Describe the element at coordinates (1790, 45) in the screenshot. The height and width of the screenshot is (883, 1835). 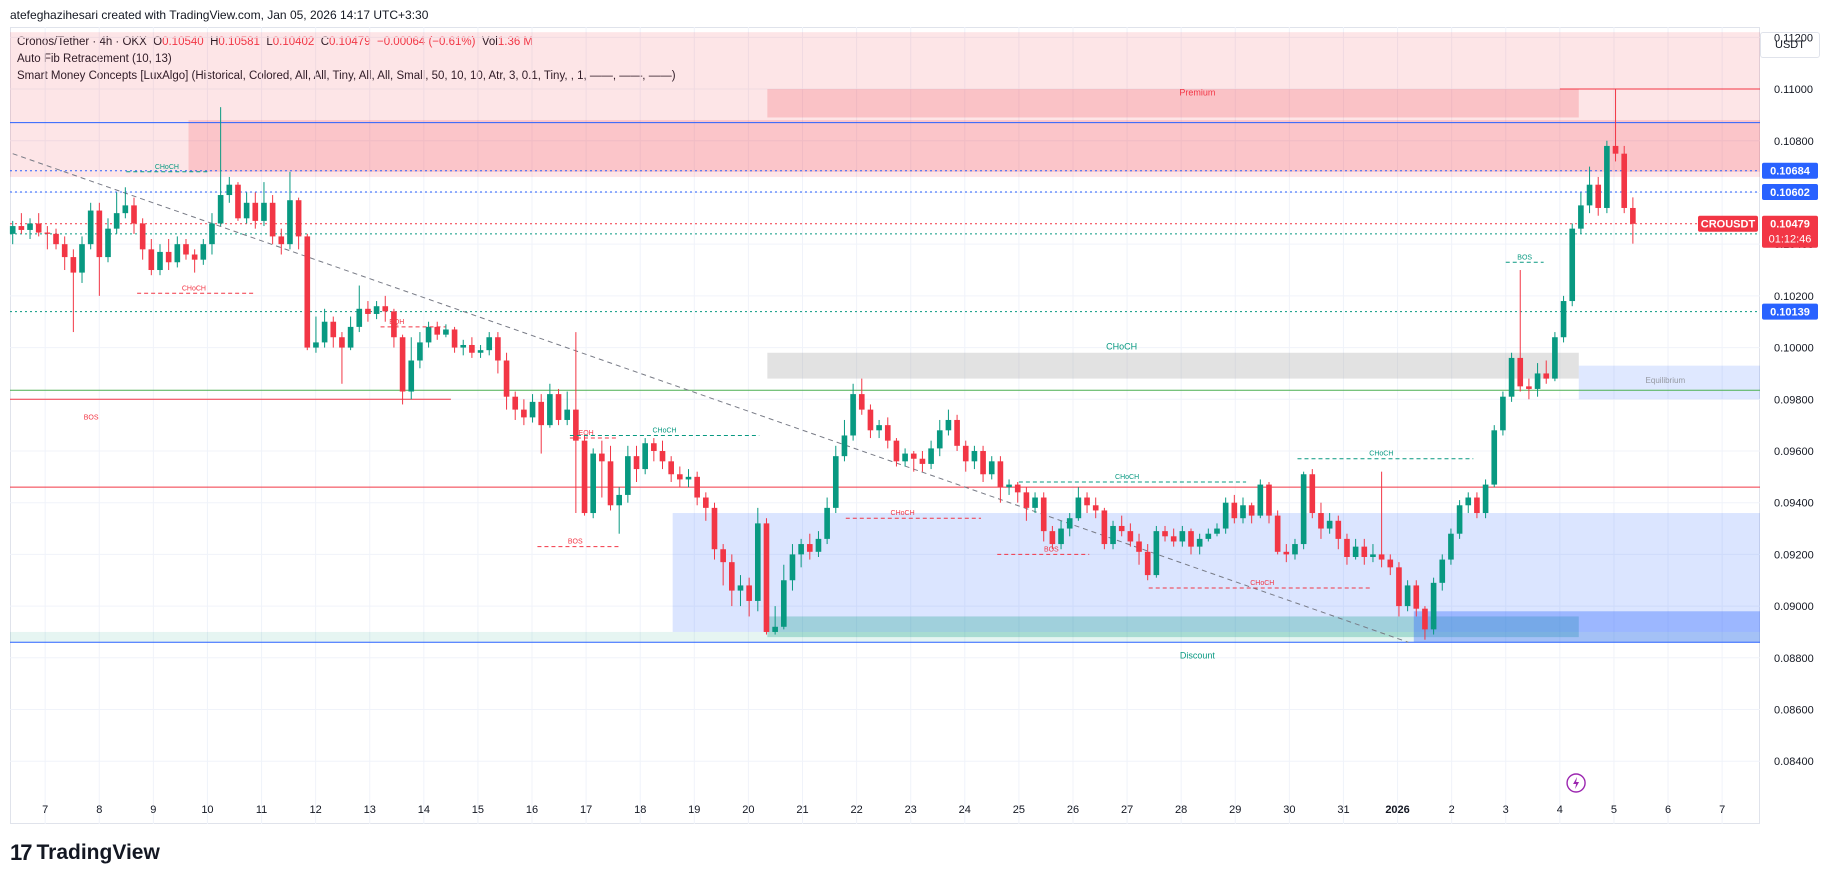
I see `currency-unit-button: USDT` at that location.